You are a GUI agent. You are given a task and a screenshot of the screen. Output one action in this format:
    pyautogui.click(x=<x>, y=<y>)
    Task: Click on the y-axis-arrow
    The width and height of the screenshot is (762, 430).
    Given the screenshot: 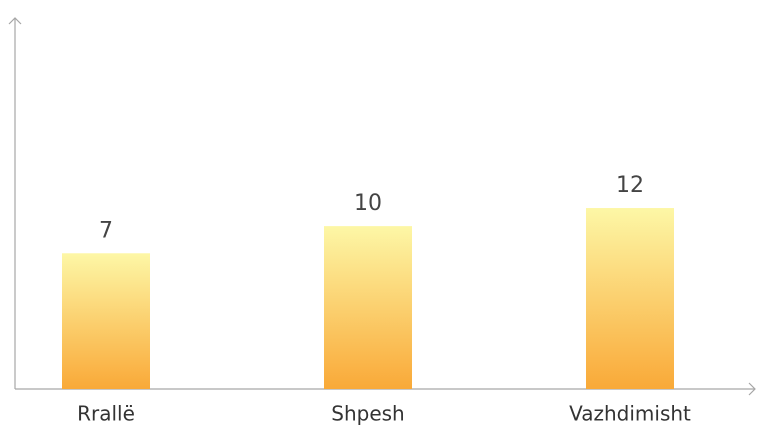 What is the action you would take?
    pyautogui.click(x=15, y=21)
    